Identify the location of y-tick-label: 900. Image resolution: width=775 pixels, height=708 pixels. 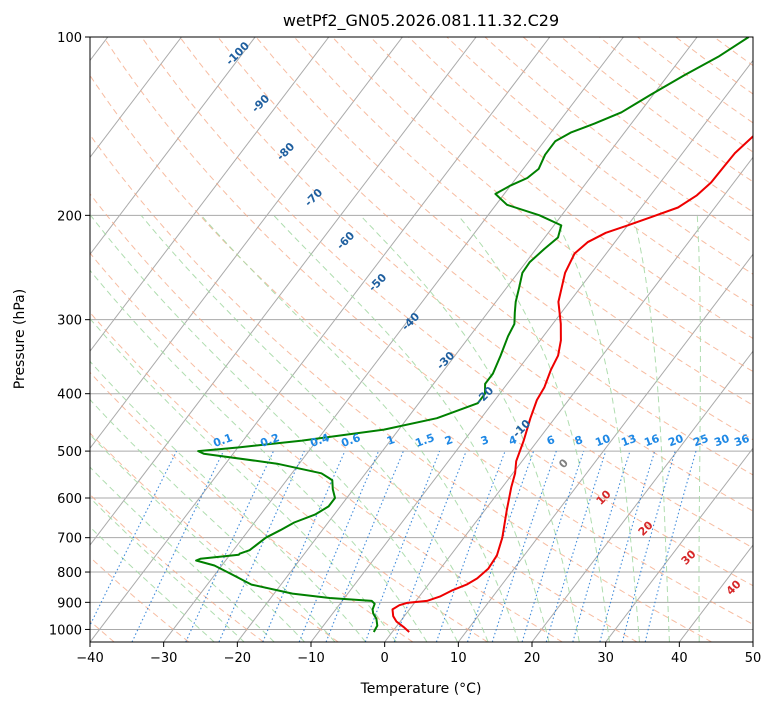
(69, 603).